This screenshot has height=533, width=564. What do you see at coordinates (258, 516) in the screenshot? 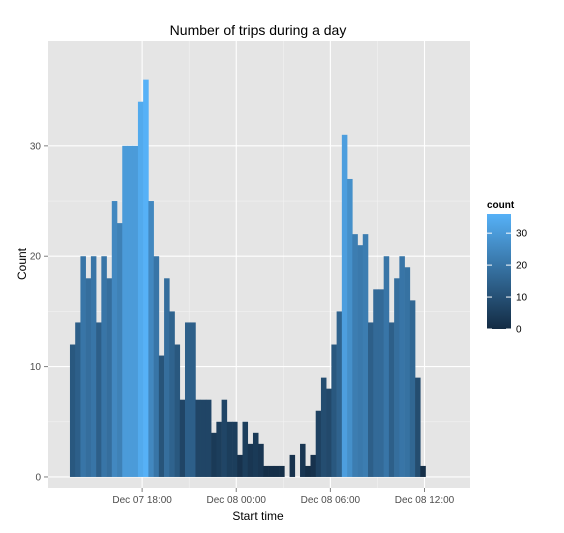
I see `x-axis-label: Start time` at bounding box center [258, 516].